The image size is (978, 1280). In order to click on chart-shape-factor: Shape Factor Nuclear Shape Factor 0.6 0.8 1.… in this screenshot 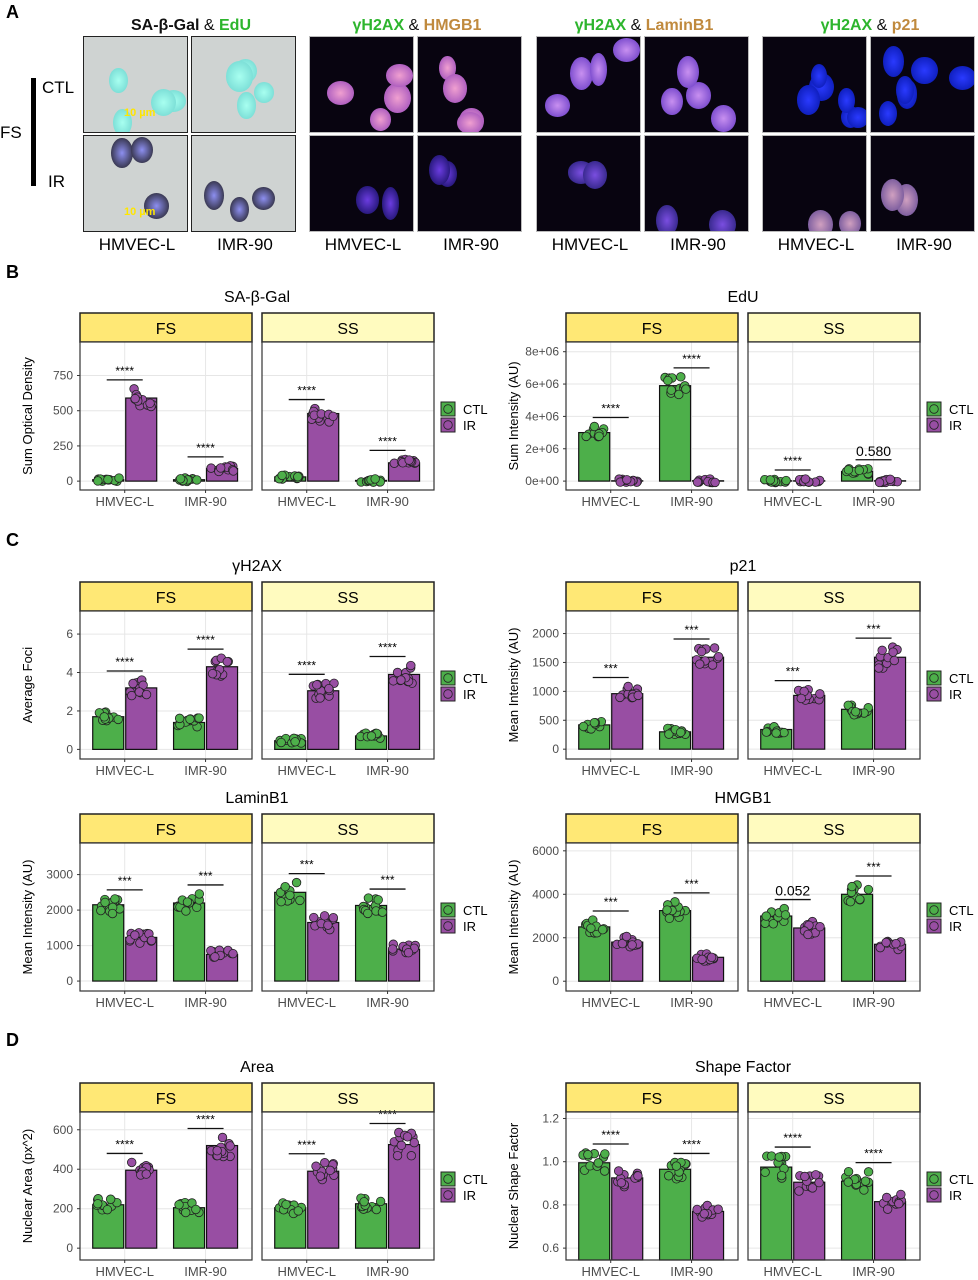, I will do `click(732, 1167)`.